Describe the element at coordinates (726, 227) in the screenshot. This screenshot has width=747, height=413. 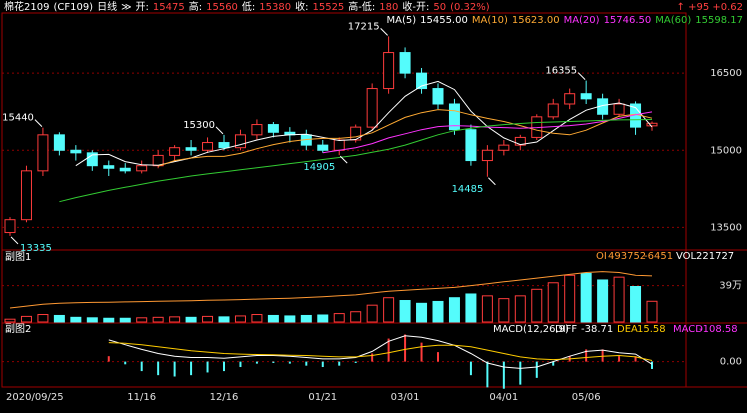
I see `y-tick-label: 13500` at that location.